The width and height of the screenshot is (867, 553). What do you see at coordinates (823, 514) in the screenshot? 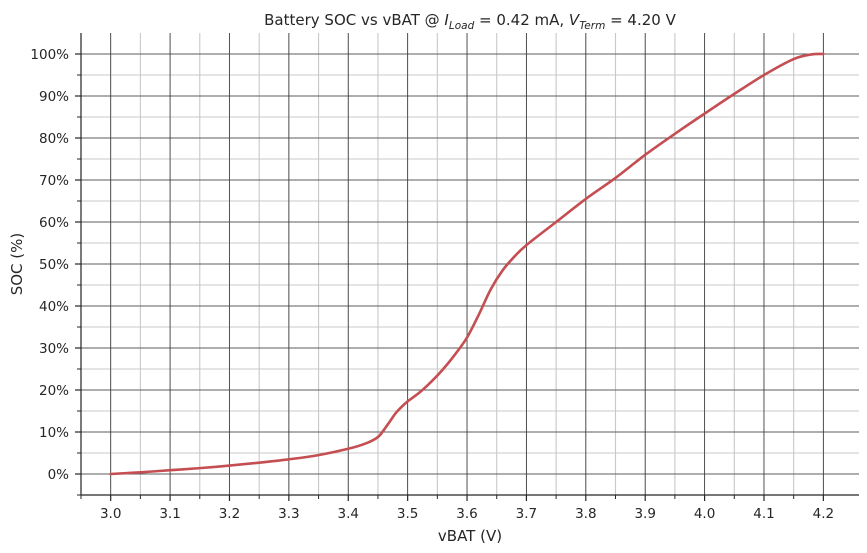
I see `x-tick-label: 4.2` at bounding box center [823, 514].